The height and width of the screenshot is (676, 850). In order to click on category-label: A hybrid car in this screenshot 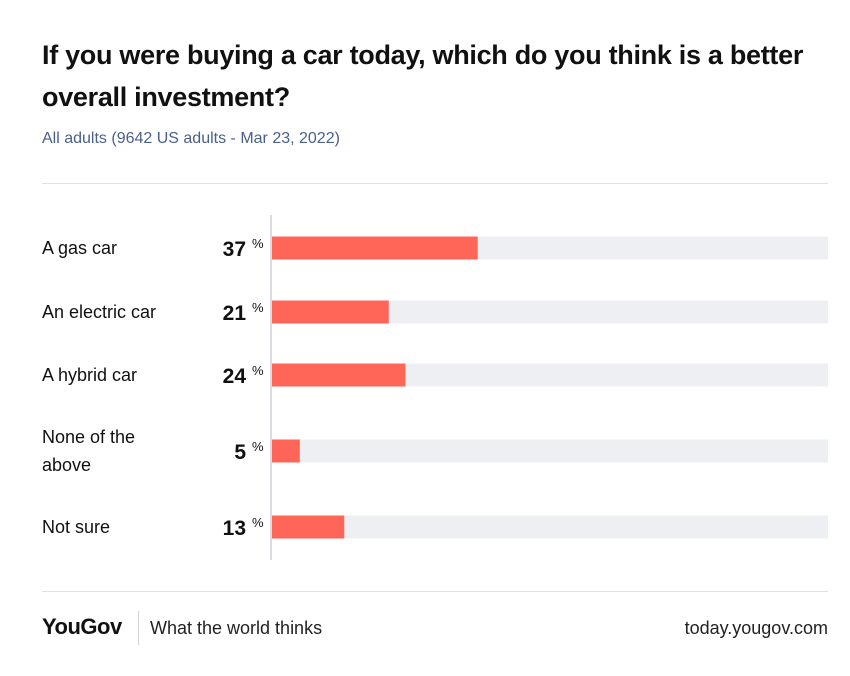, I will do `click(89, 375)`.